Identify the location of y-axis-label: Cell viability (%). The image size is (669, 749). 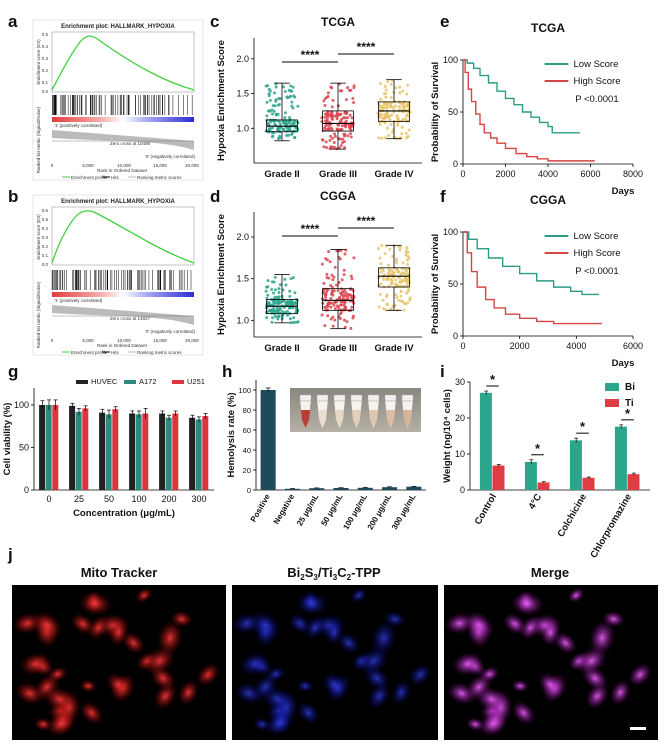
(7, 439).